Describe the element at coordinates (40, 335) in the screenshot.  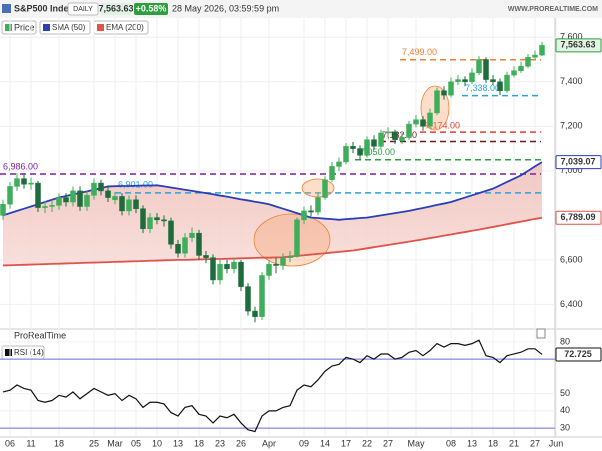
I see `brand: ProRealTime` at that location.